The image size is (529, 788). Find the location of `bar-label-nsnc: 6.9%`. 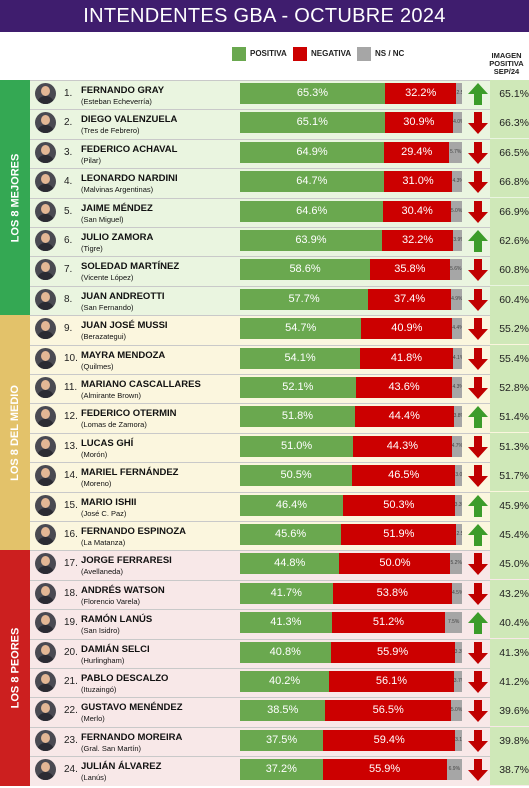

bar-label-nsnc: 6.9% is located at coordinates (454, 769).